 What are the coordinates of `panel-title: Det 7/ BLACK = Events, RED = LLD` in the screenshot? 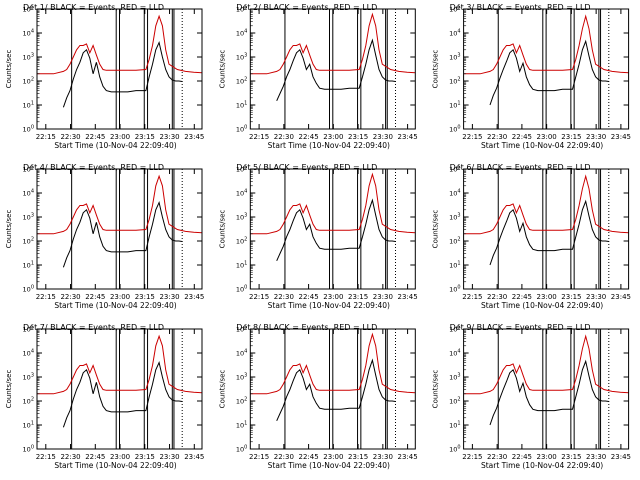 It's located at (93, 327).